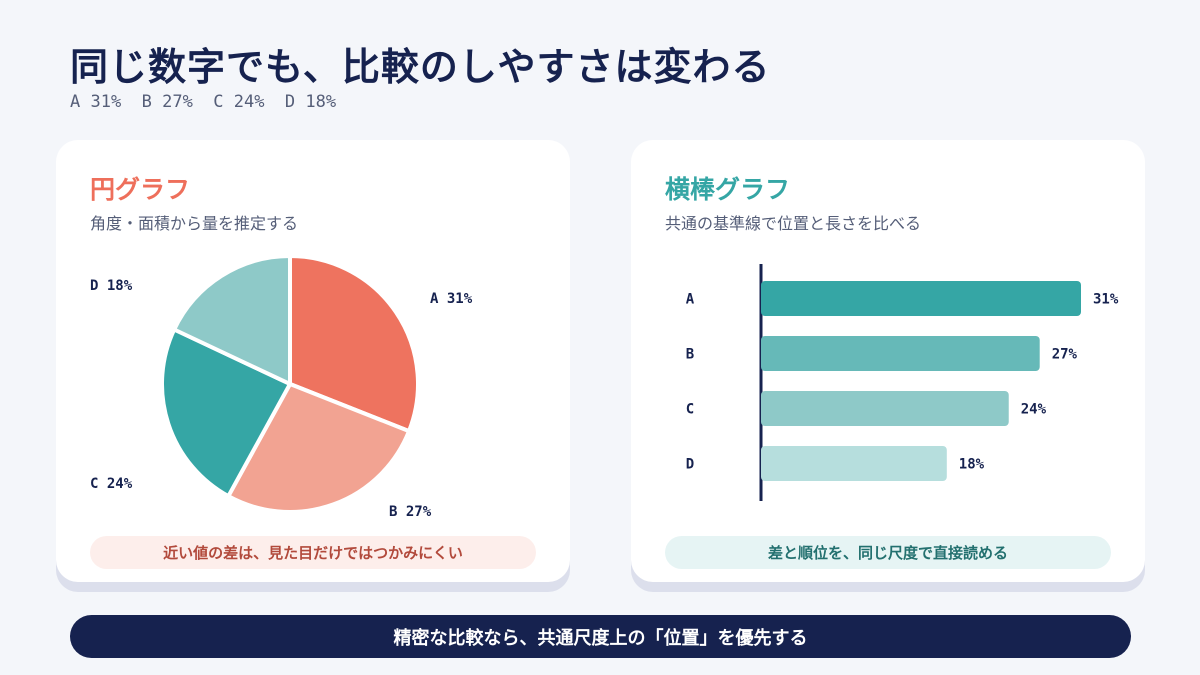 This screenshot has width=1200, height=675. What do you see at coordinates (690, 410) in the screenshot?
I see `bar-category-c: C` at bounding box center [690, 410].